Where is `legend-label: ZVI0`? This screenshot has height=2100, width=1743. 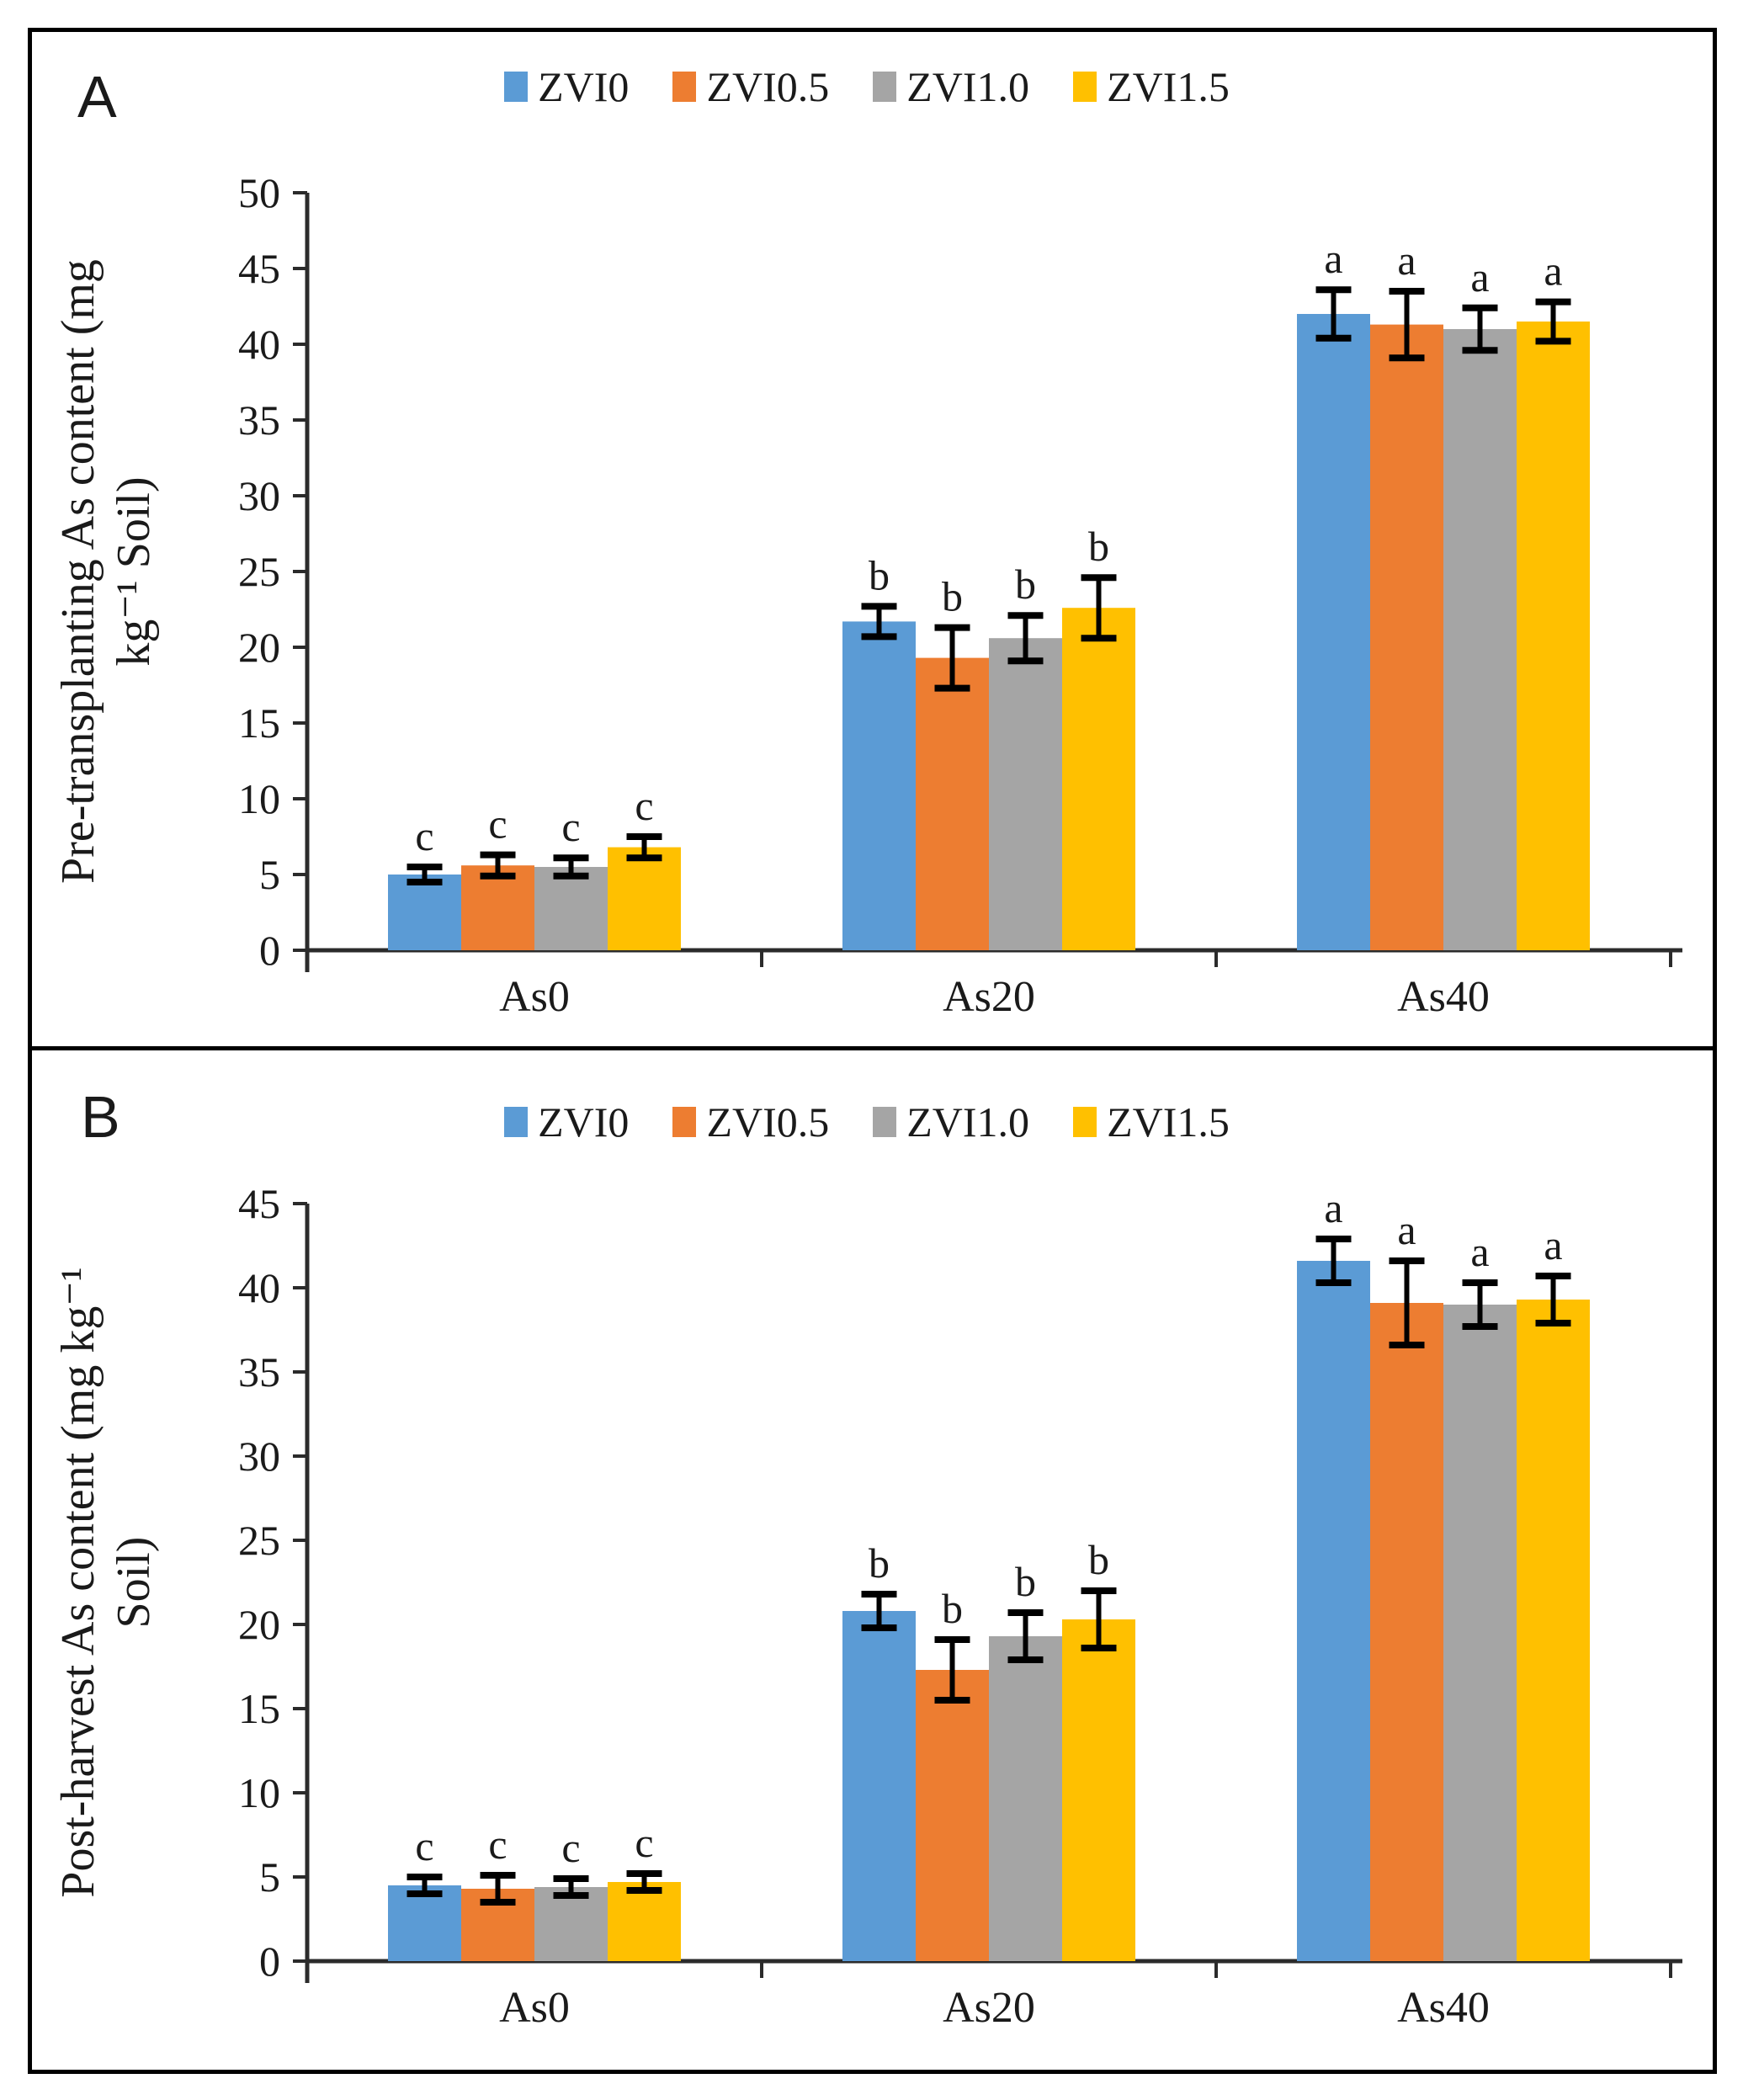 legend-label: ZVI0 is located at coordinates (584, 86).